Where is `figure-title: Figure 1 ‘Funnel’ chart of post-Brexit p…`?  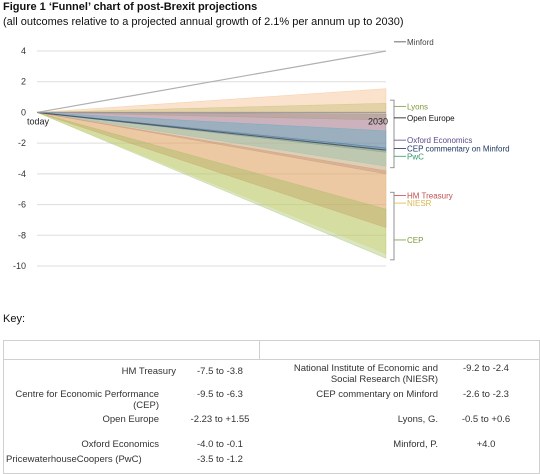 figure-title: Figure 1 ‘Funnel’ chart of post-Brexit p… is located at coordinates (130, 7).